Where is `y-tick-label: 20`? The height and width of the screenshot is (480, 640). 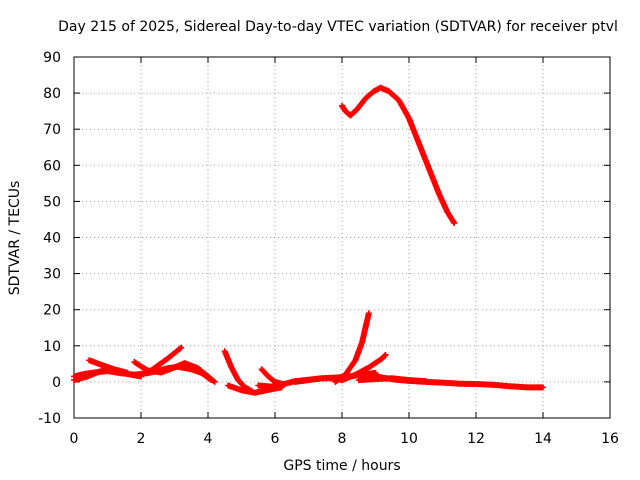
y-tick-label: 20 is located at coordinates (52, 311).